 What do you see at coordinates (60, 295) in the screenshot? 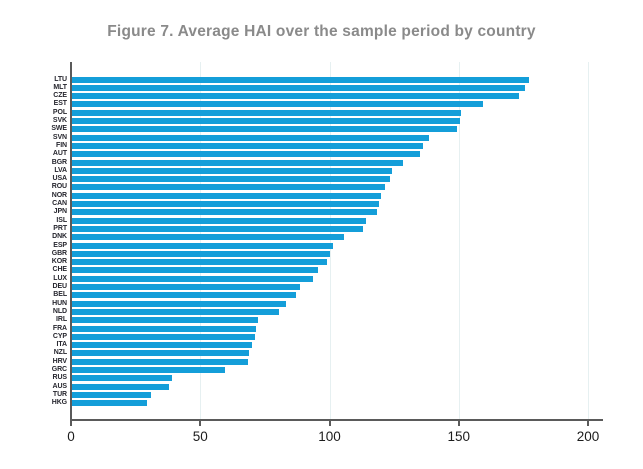
I see `y-label-bel: BEL` at bounding box center [60, 295].